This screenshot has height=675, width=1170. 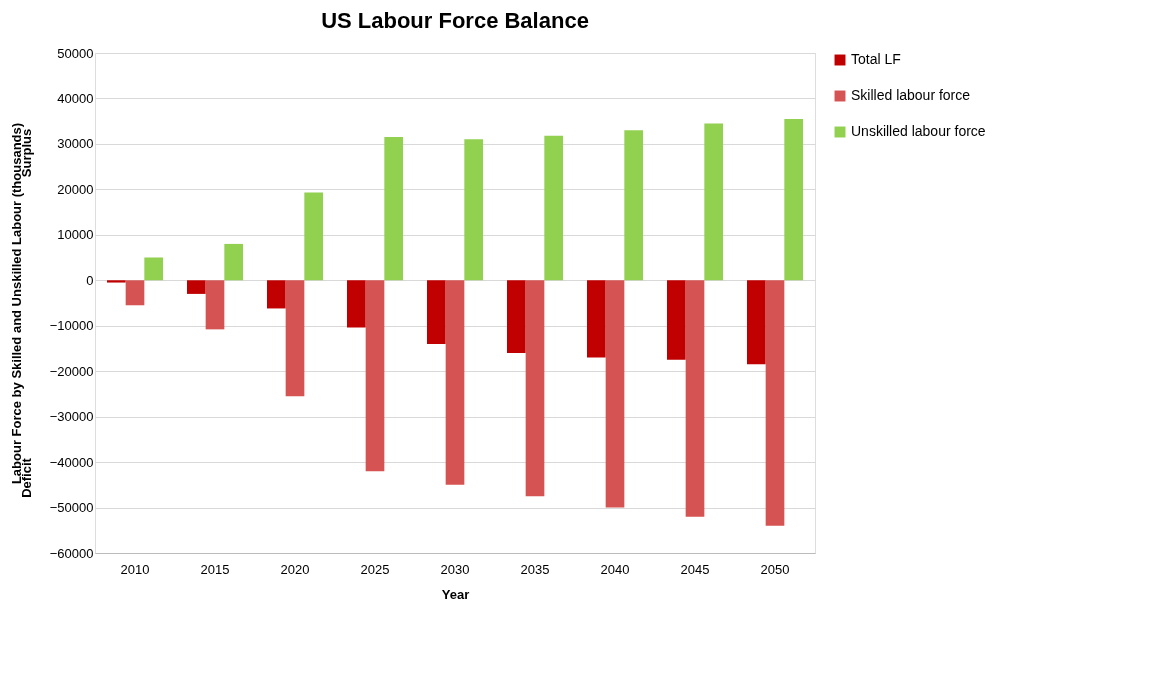 I want to click on x-tick-label: 2015, so click(x=215, y=569).